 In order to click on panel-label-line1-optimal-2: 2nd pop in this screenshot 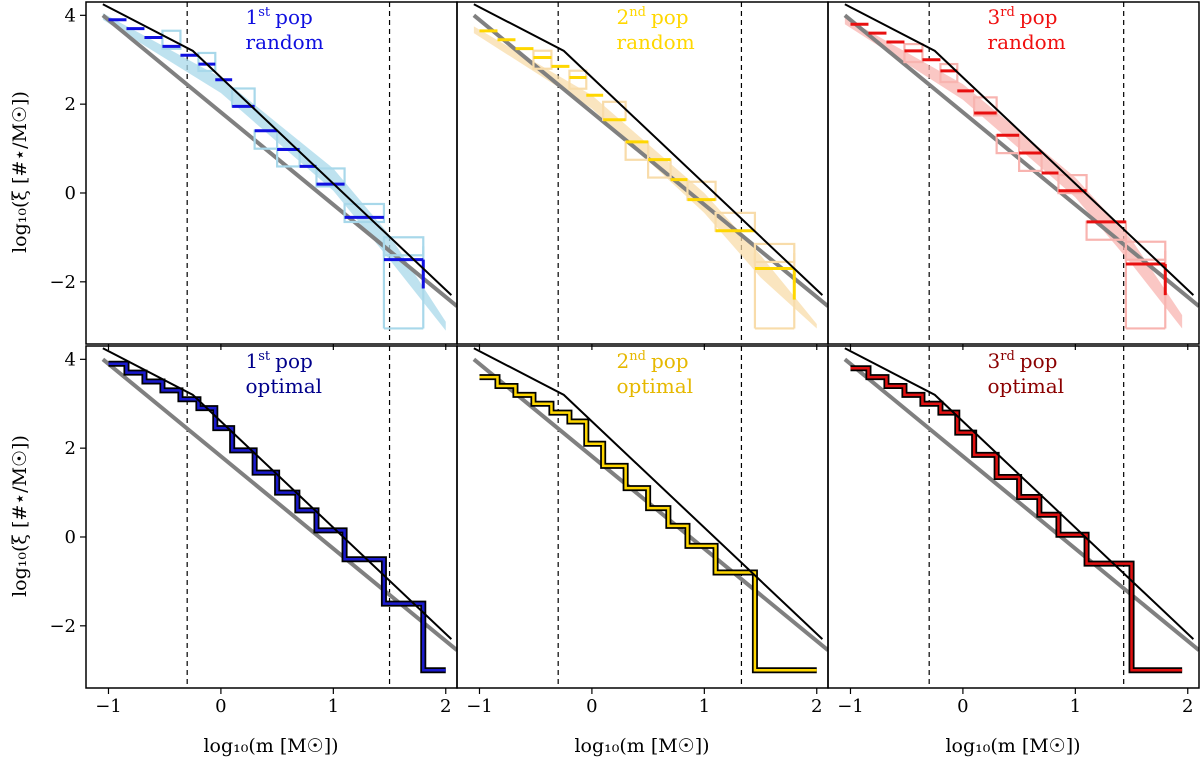, I will do `click(653, 361)`.